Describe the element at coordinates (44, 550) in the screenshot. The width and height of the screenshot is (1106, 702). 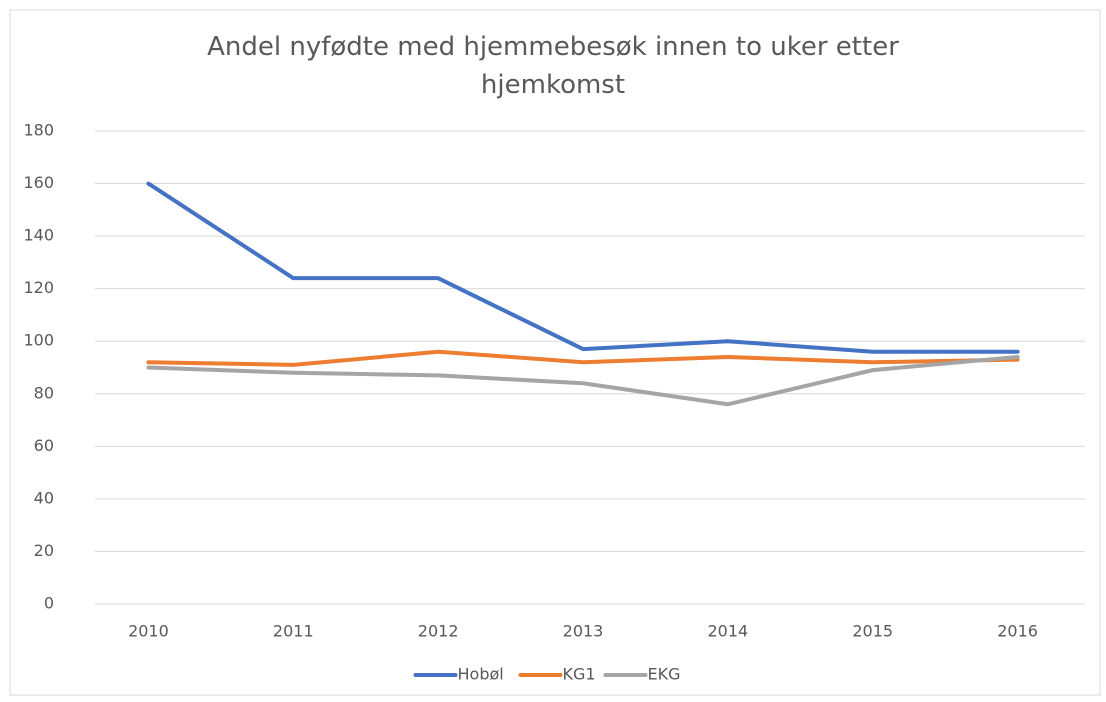
I see `y-tick-label: 20` at that location.